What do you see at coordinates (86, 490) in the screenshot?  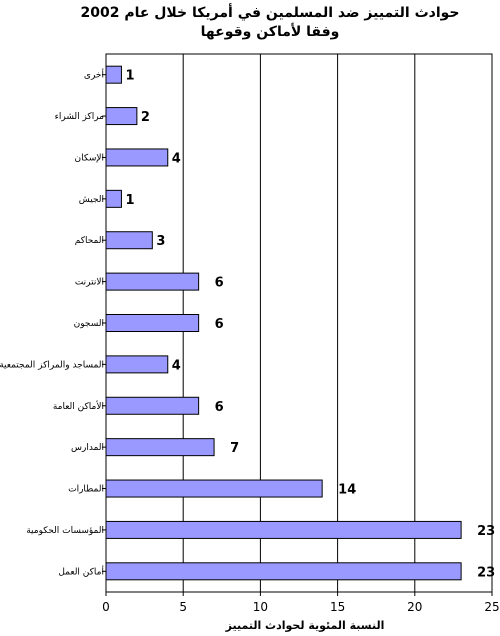 I see `category-label: المطارات` at bounding box center [86, 490].